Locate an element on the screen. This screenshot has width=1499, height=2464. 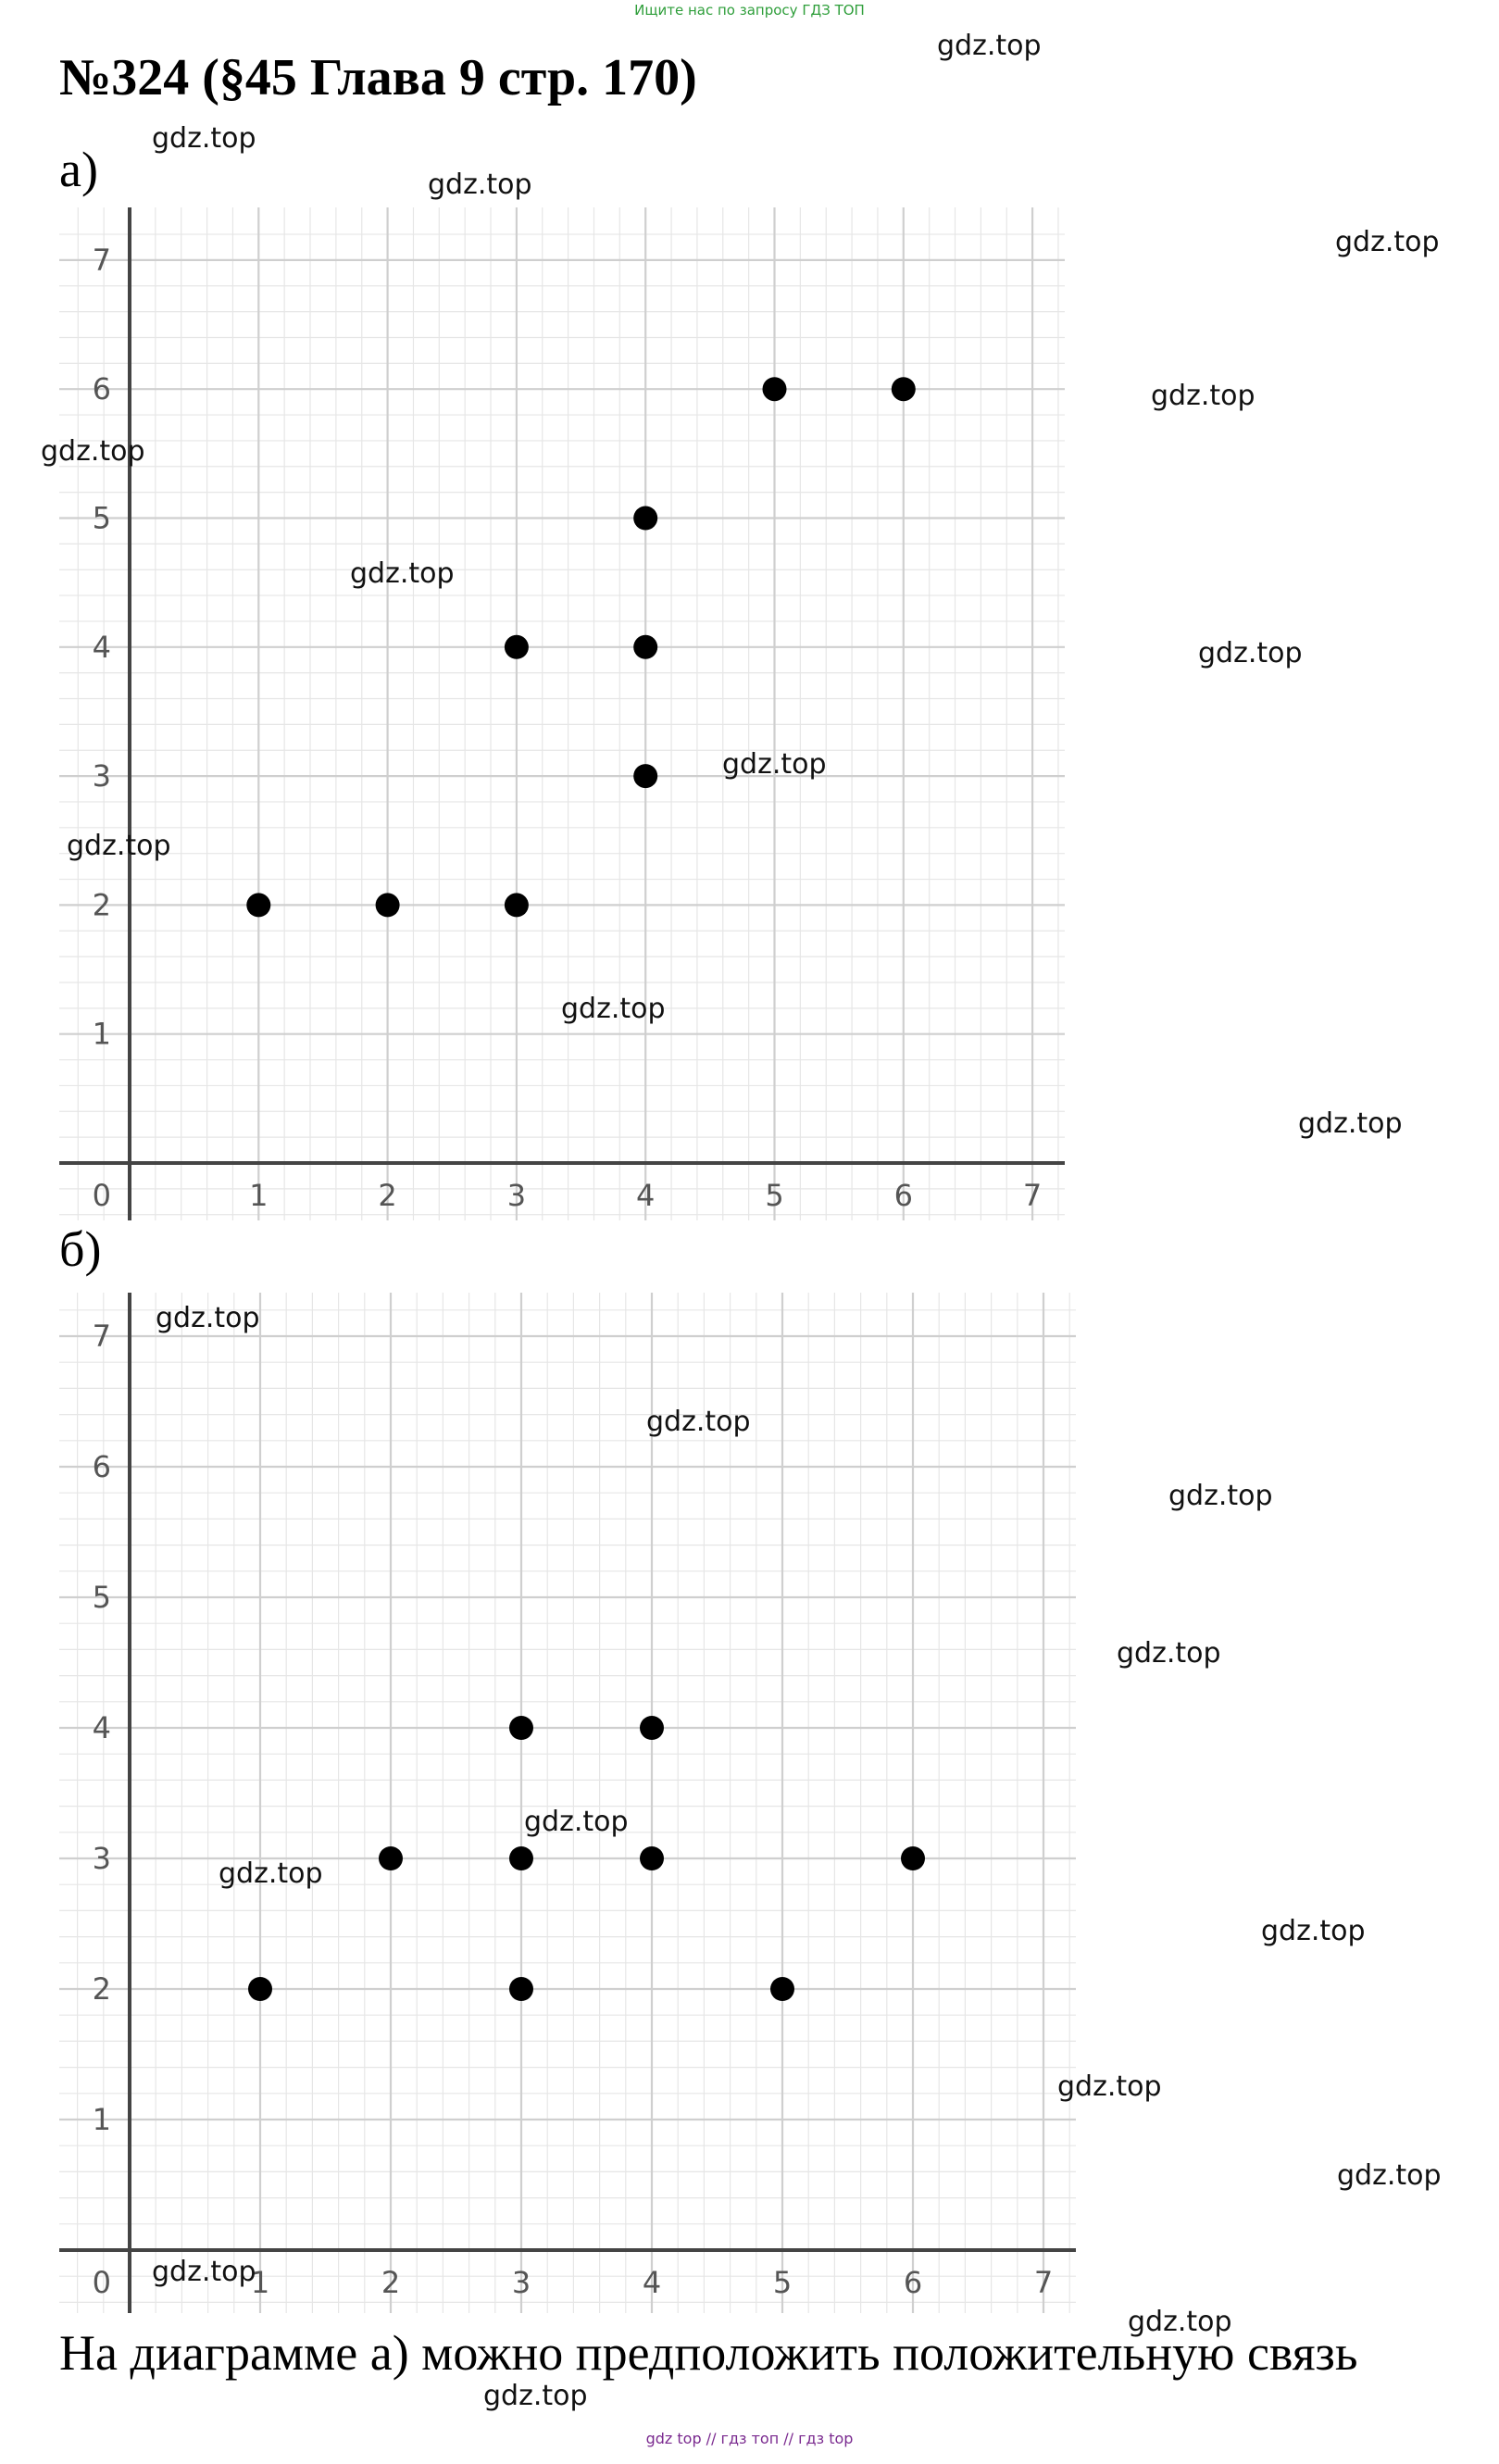
top-banner: Ищите нас по запросу ГДЗ ТОП is located at coordinates (749, 10).